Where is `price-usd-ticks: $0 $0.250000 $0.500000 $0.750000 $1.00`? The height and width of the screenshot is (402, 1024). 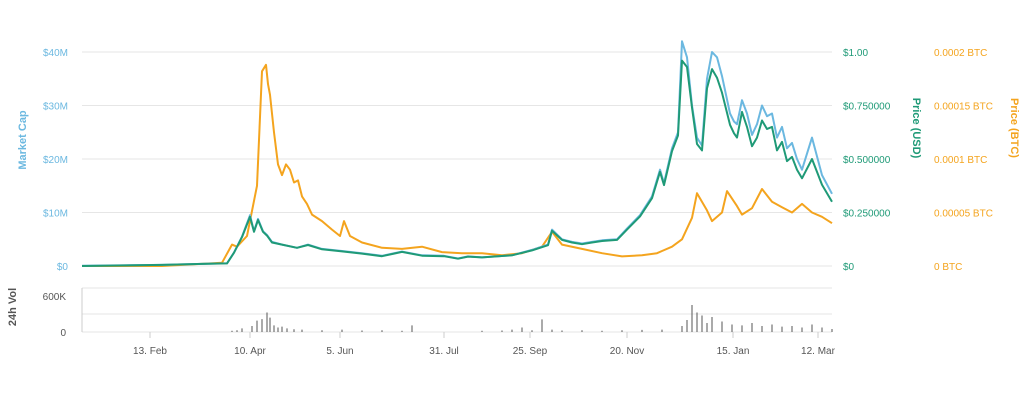 price-usd-ticks: $0 $0.250000 $0.500000 $0.750000 $1.00 is located at coordinates (867, 160).